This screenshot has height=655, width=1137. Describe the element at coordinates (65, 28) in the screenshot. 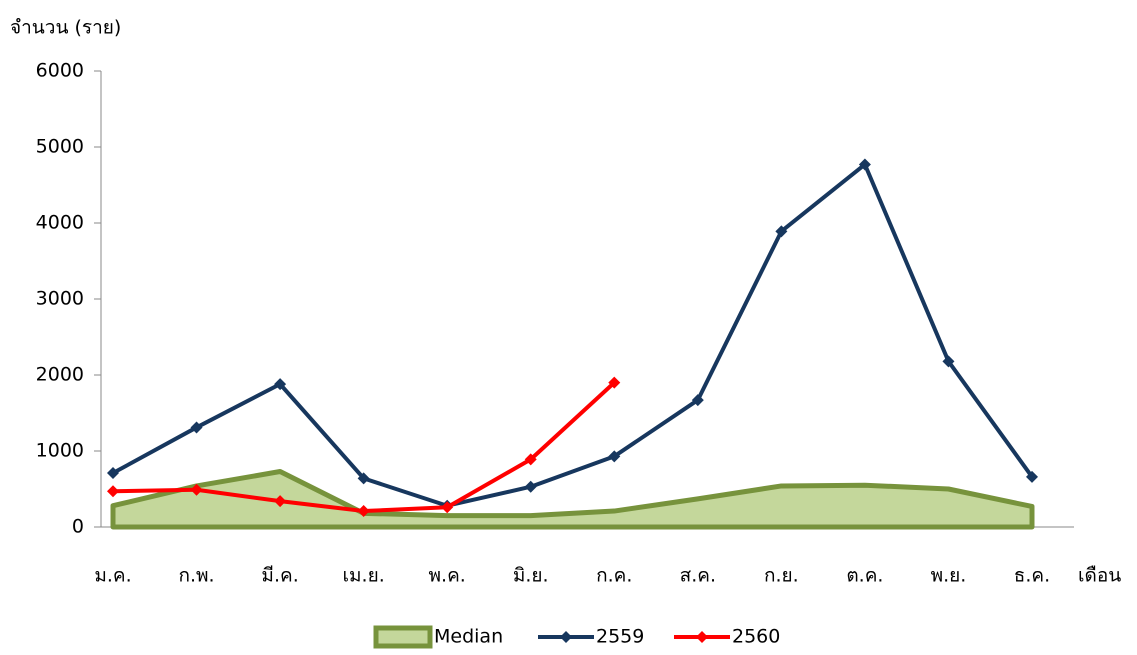

I see `y-axis-label: จำนวน (ราย)` at that location.